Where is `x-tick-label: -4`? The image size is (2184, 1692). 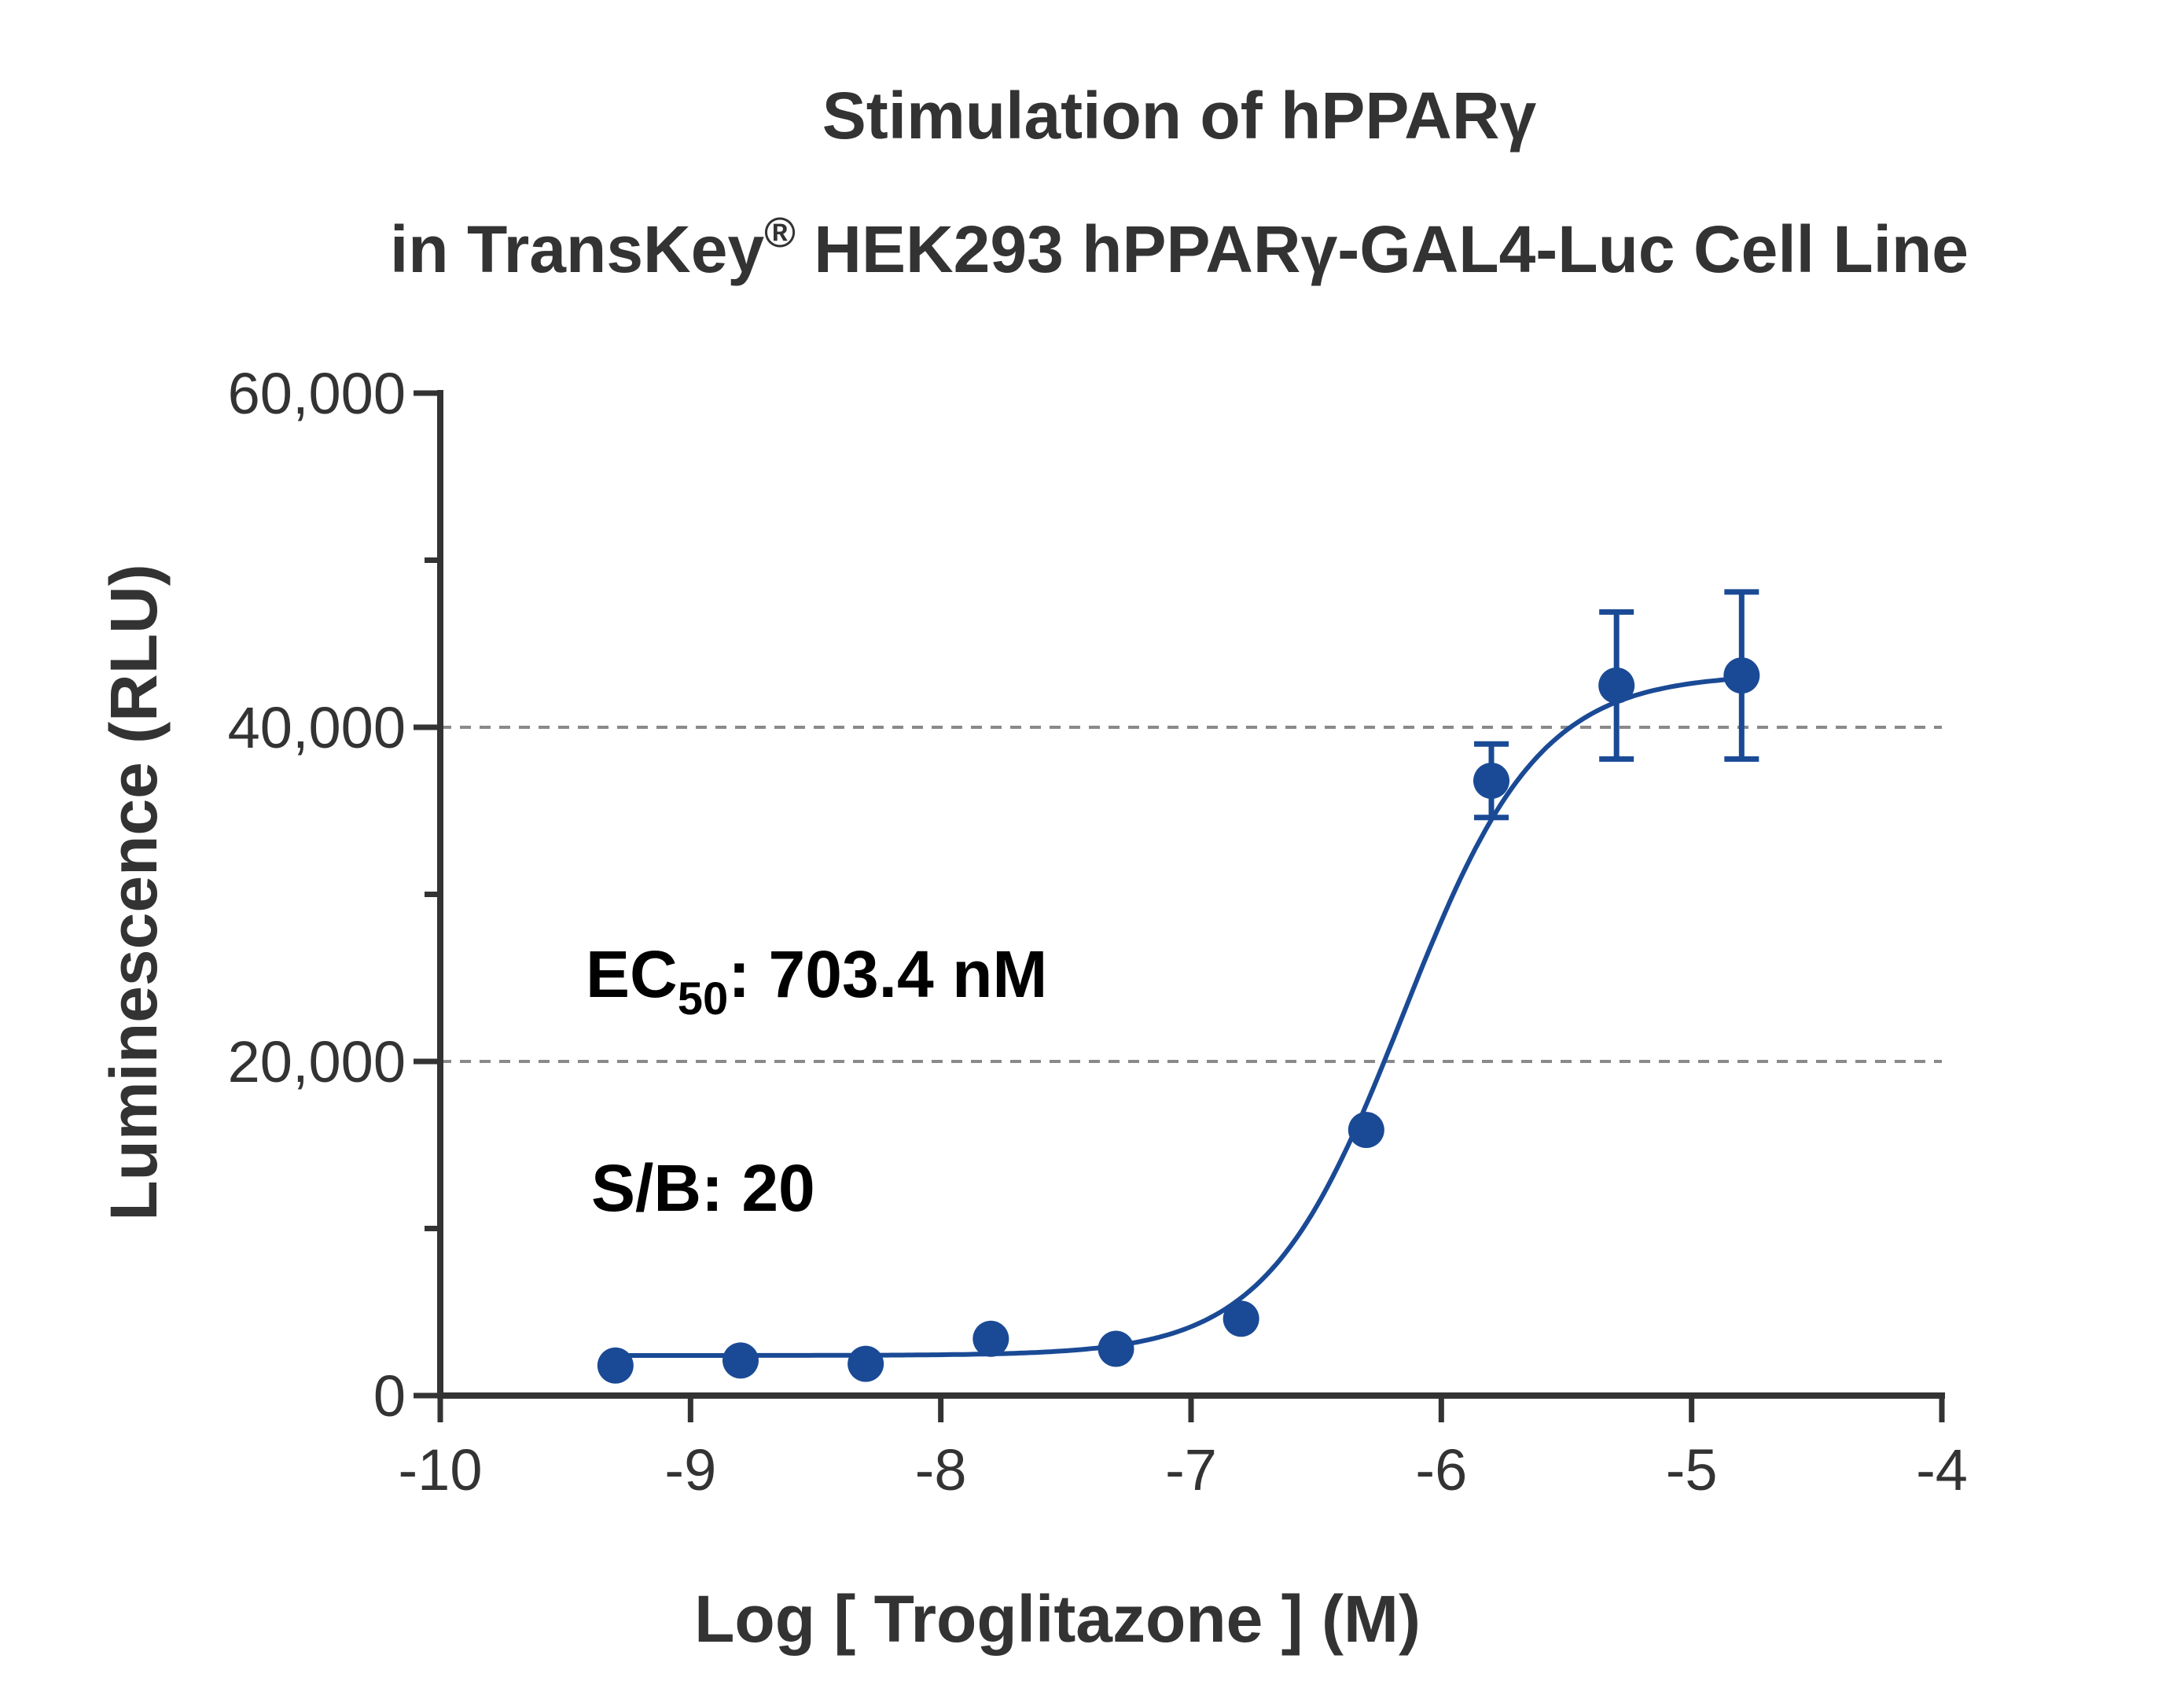
x-tick-label: -4 is located at coordinates (1942, 1470).